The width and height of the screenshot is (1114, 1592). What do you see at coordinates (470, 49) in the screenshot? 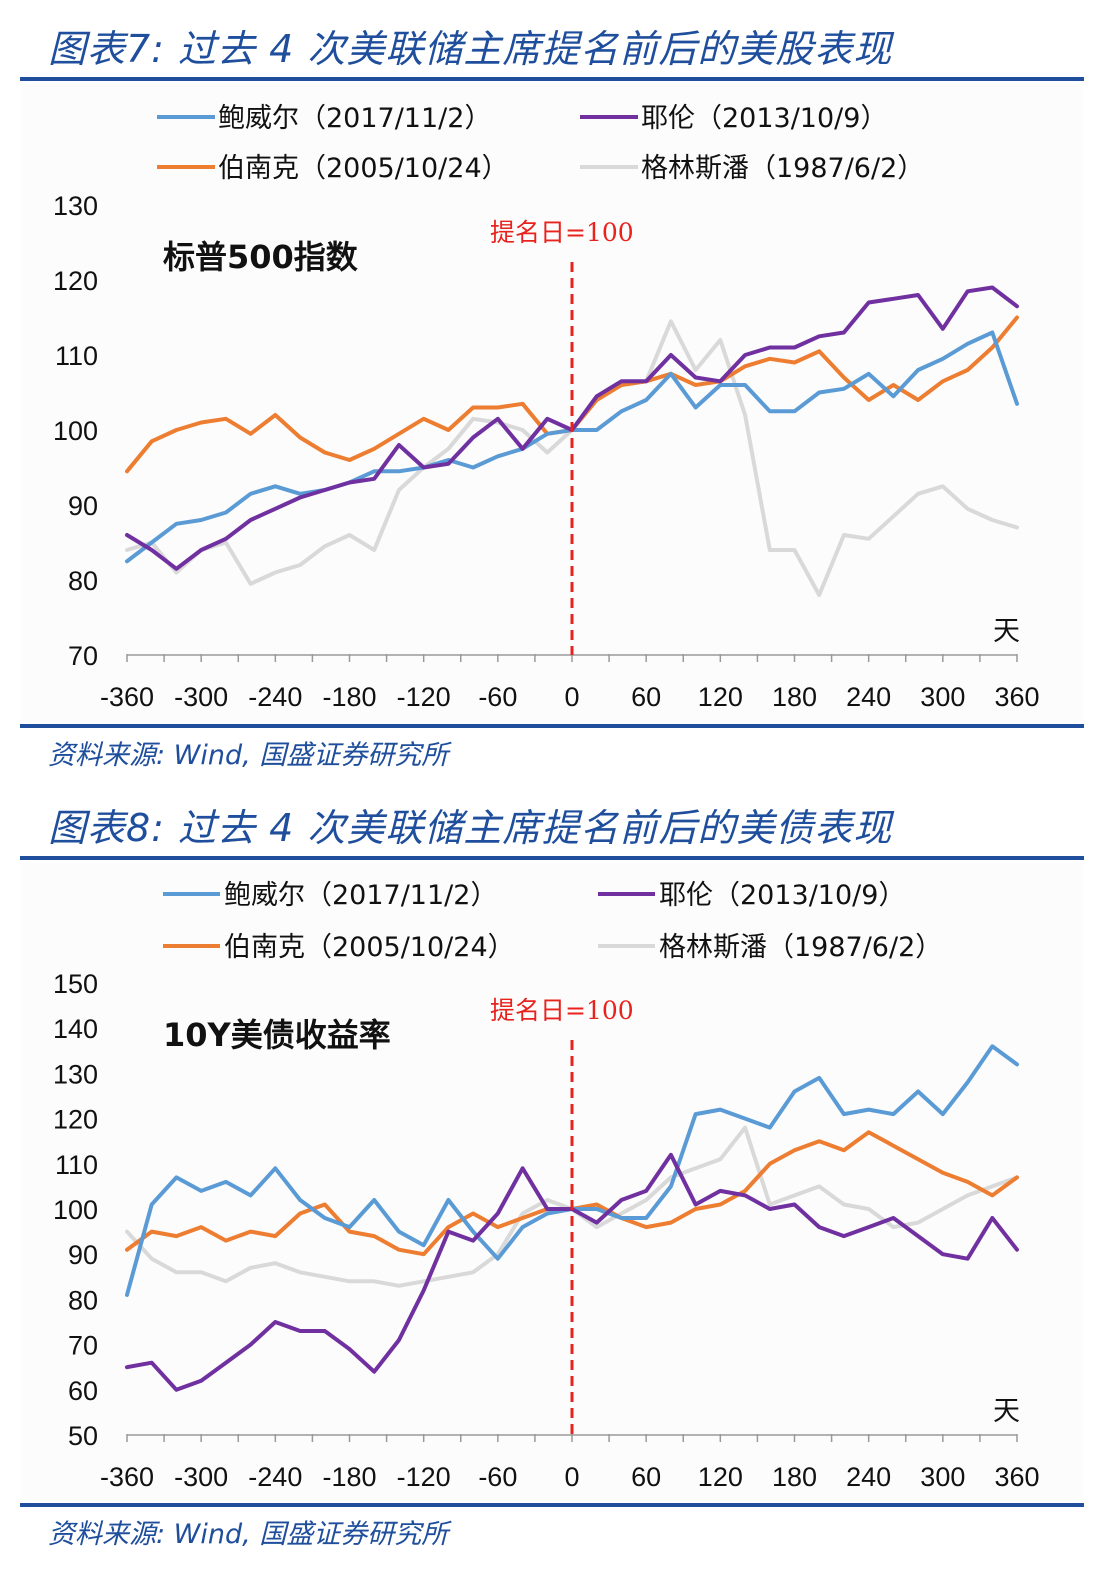
I see `figure-7-title: 图表7: 过去 4 次美联储主席提名前后的美股表现` at bounding box center [470, 49].